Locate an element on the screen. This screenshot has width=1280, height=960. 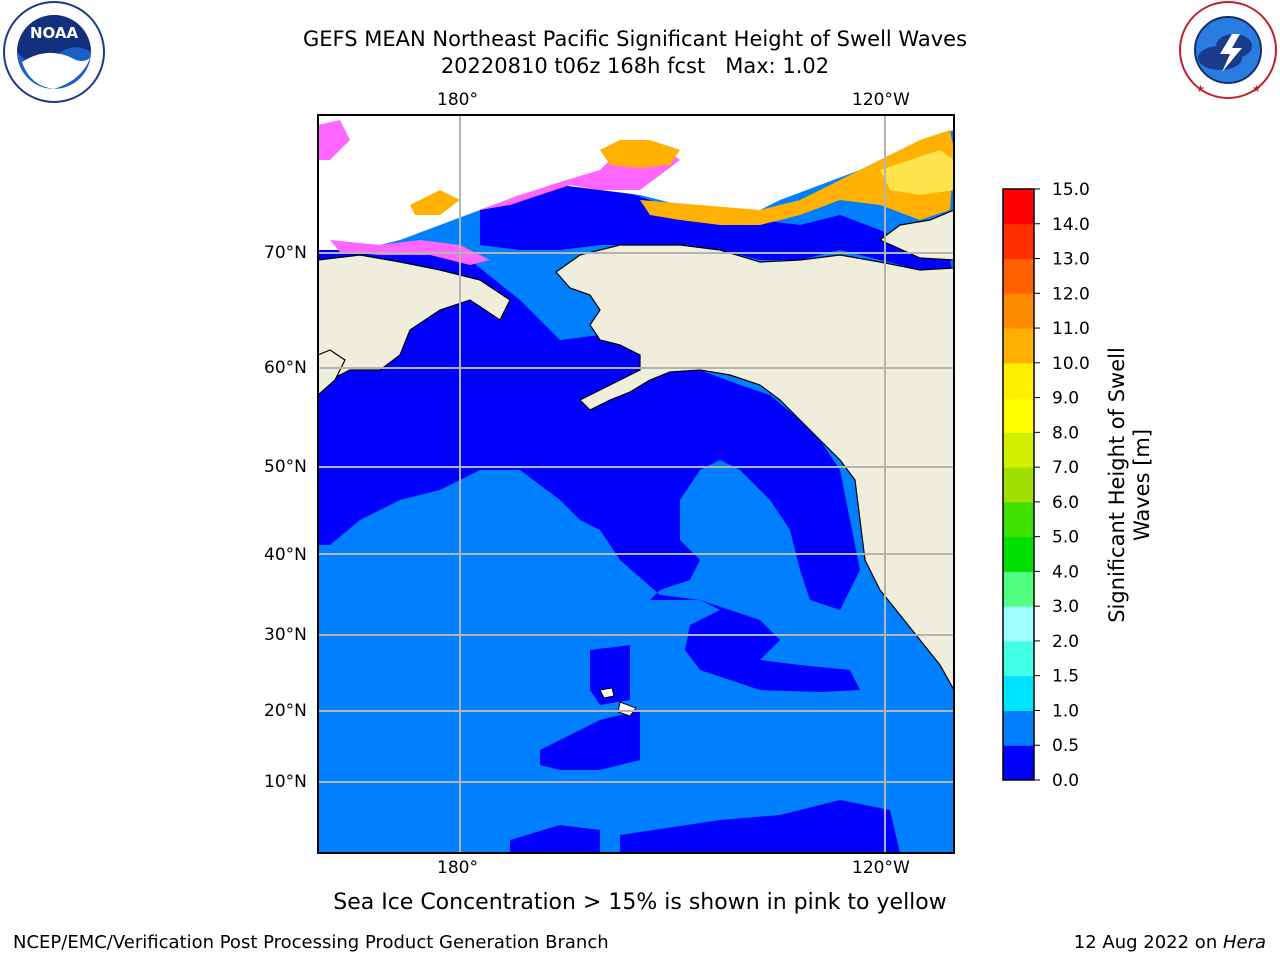
lon-label-bottom-120w: 120°W is located at coordinates (881, 868).